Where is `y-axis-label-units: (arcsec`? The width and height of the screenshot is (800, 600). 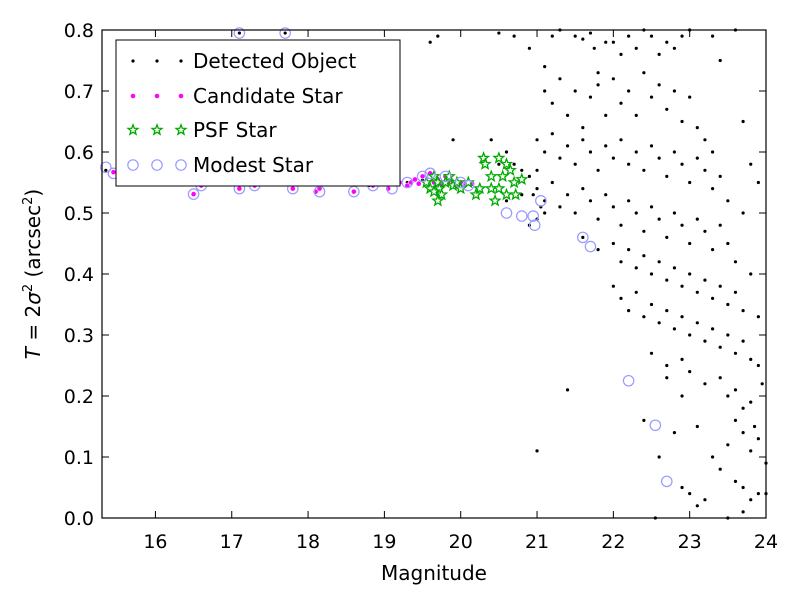 y-axis-label-units: (arcsec is located at coordinates (33, 244).